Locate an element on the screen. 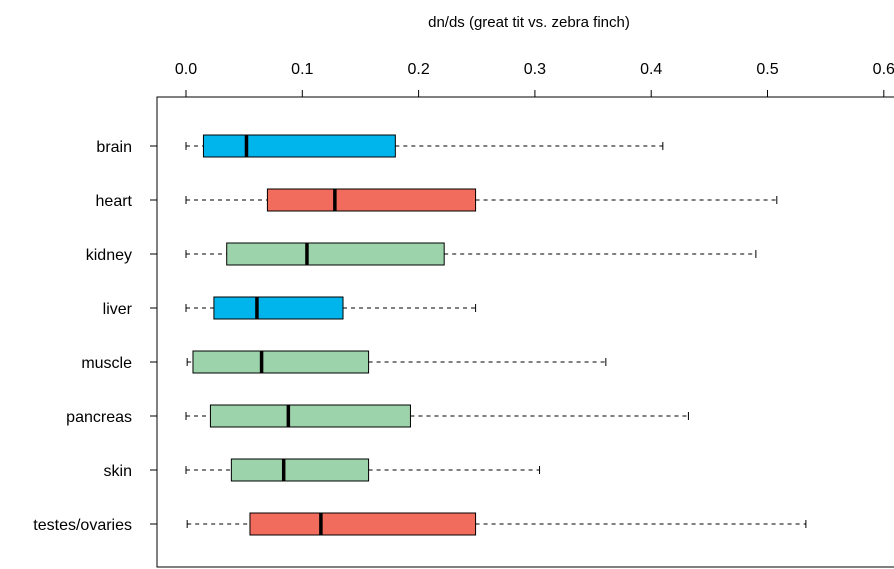 The image size is (894, 569). category-label: testes/ovaries is located at coordinates (82, 525).